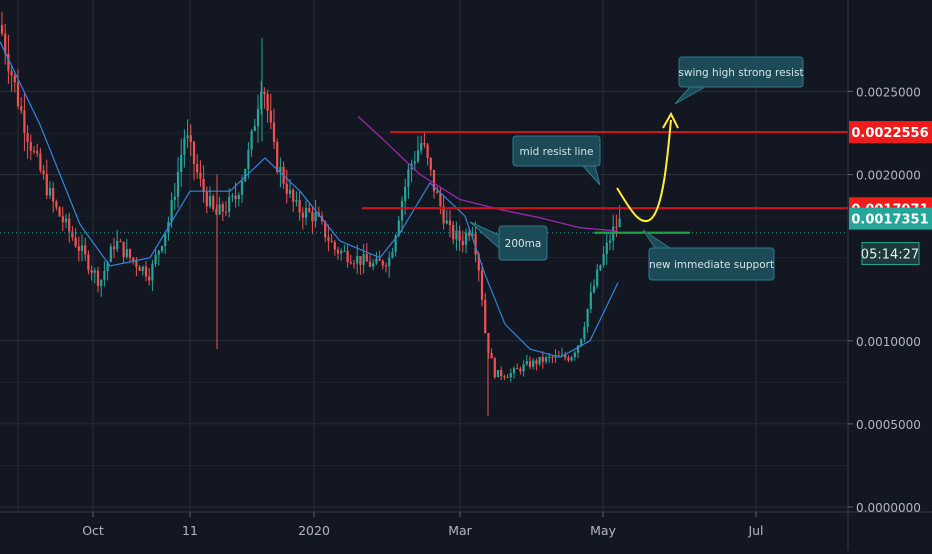  I want to click on price-tag: 0.0022556, so click(890, 132).